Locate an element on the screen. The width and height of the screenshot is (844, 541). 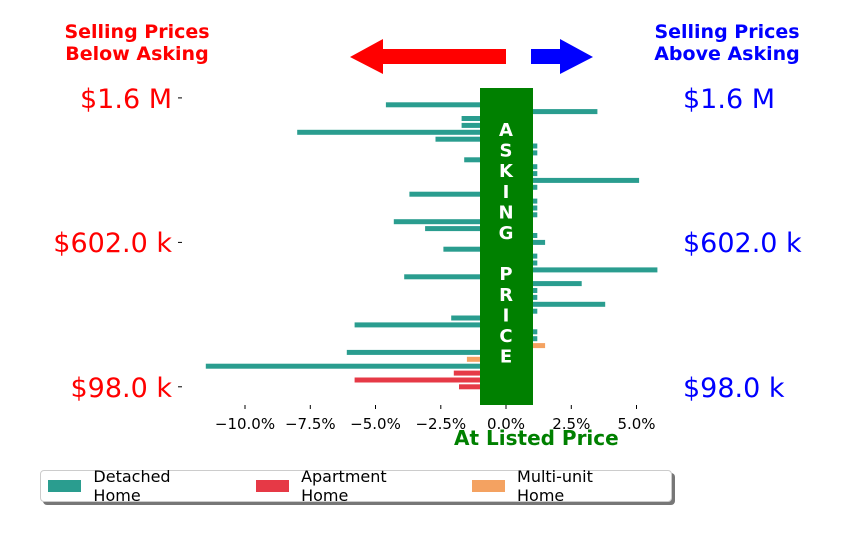
asking-price-band is located at coordinates (506, 246).